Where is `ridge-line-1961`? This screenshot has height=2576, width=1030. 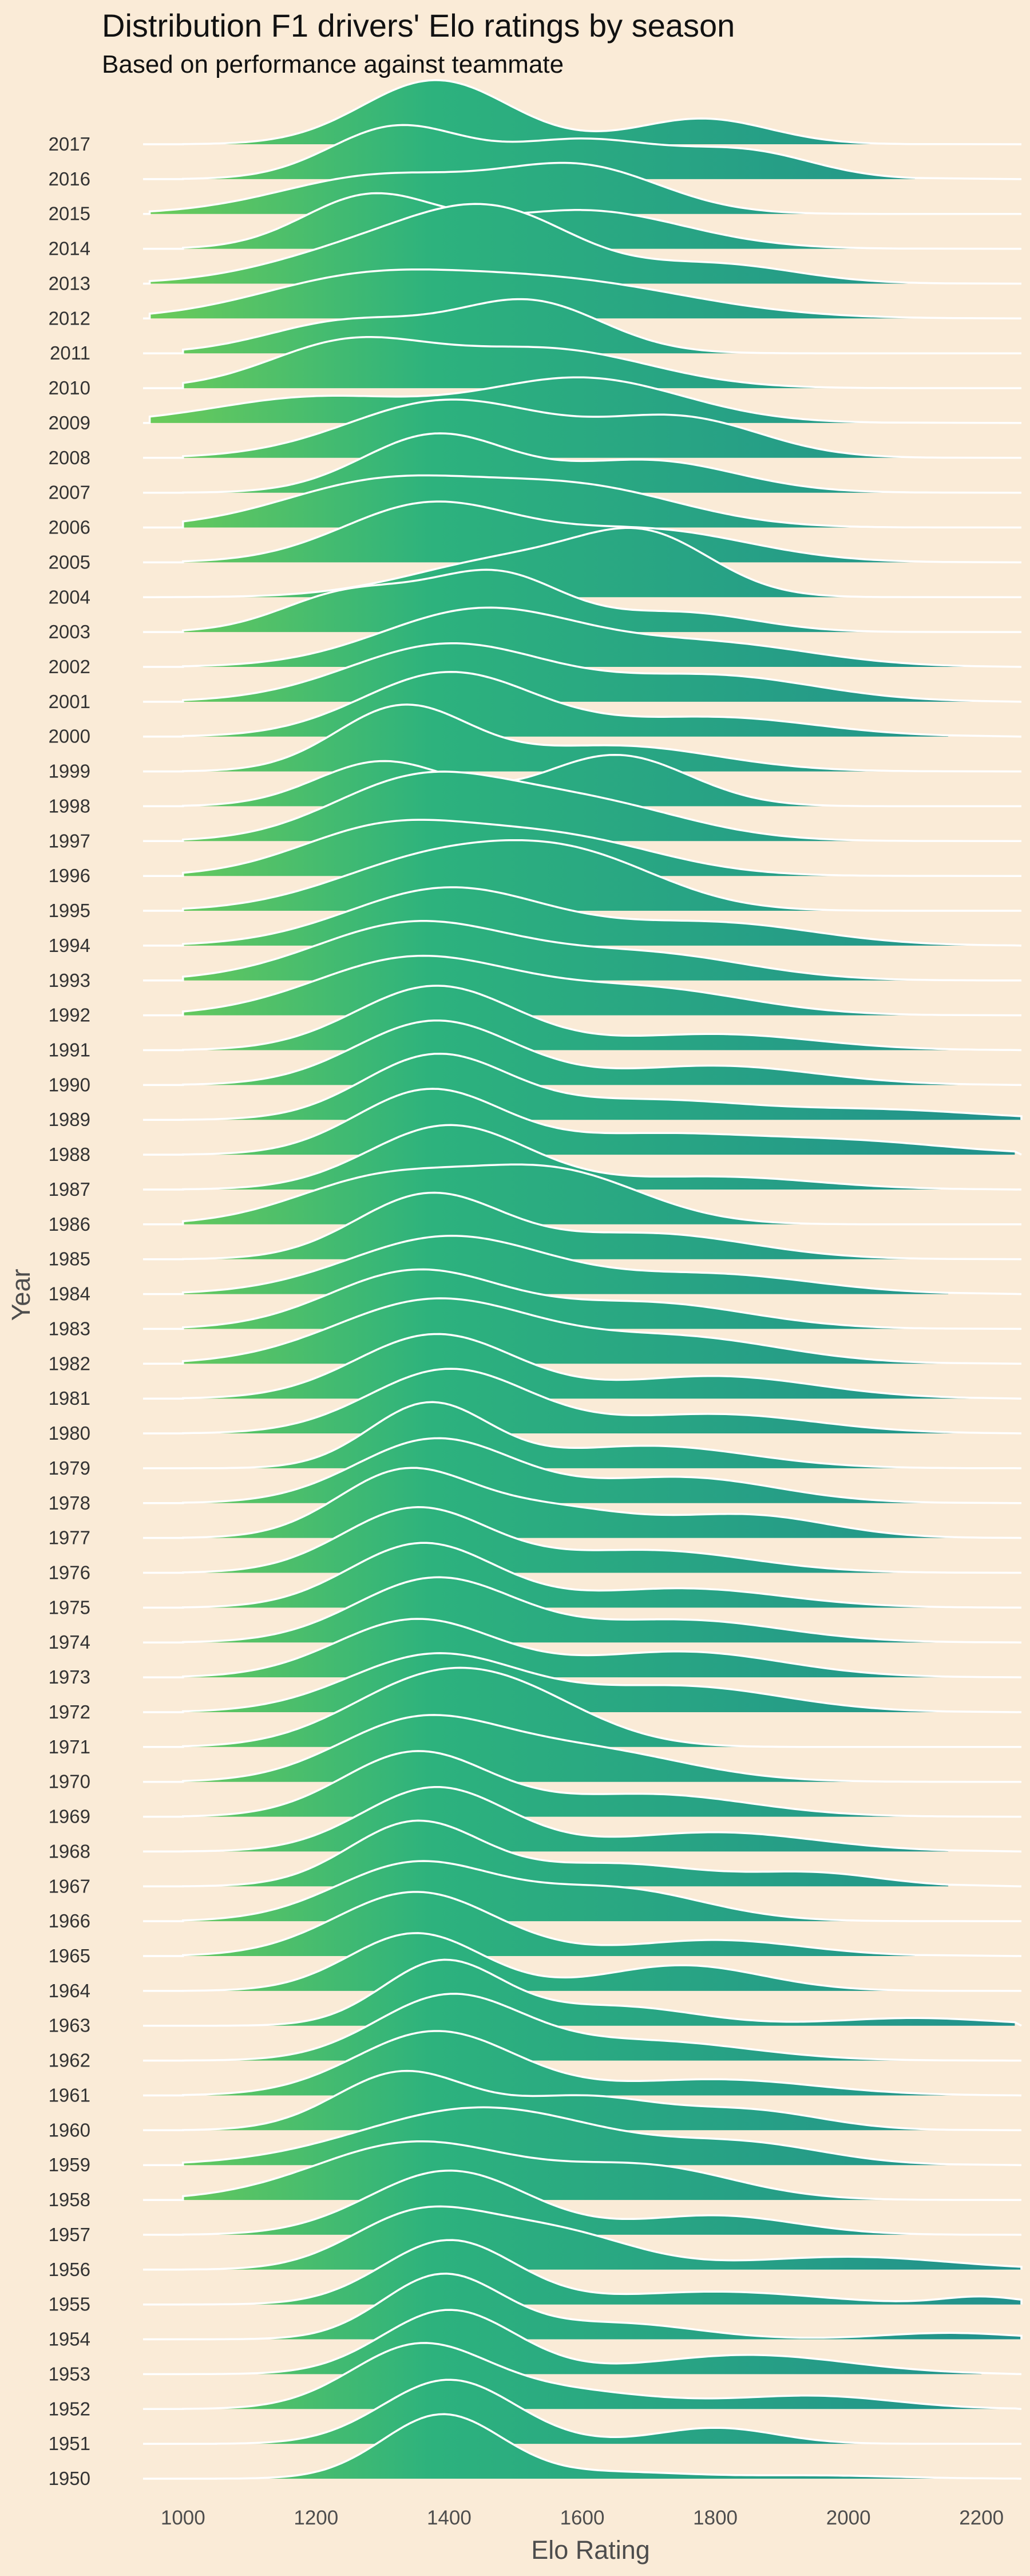 ridge-line-1961 is located at coordinates (582, 2063).